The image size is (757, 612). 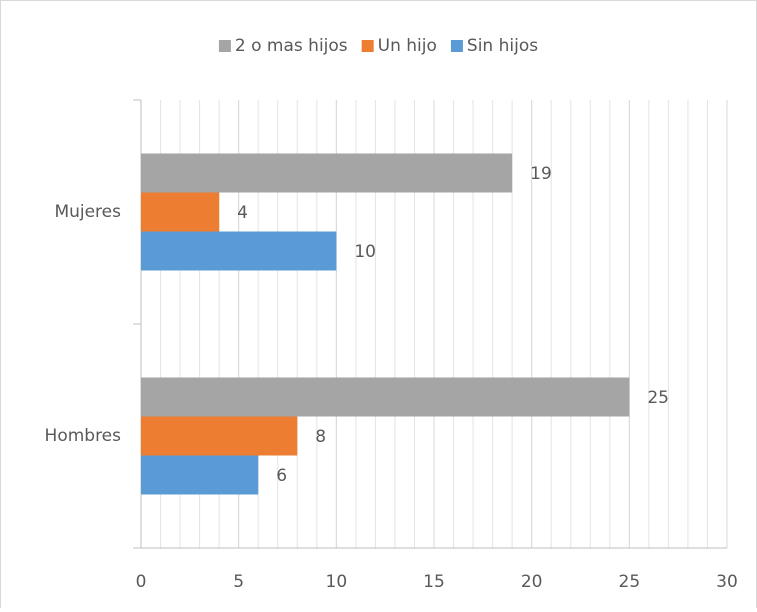 What do you see at coordinates (281, 476) in the screenshot?
I see `data-label: 6` at bounding box center [281, 476].